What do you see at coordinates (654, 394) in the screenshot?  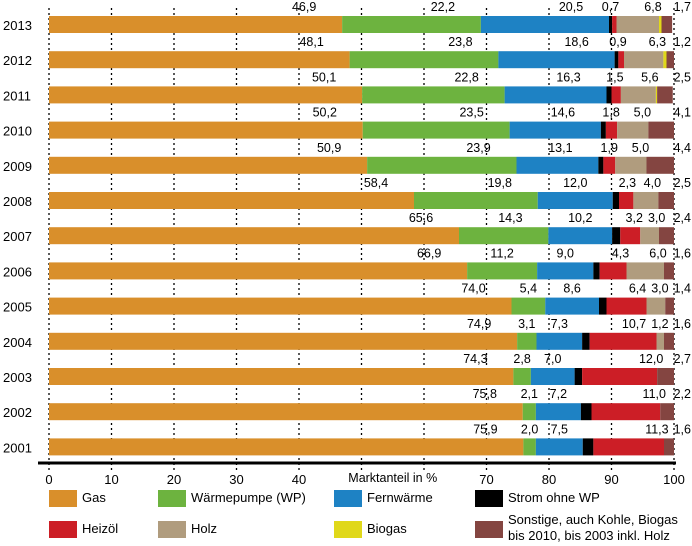 I see `data-label: 11,0` at bounding box center [654, 394].